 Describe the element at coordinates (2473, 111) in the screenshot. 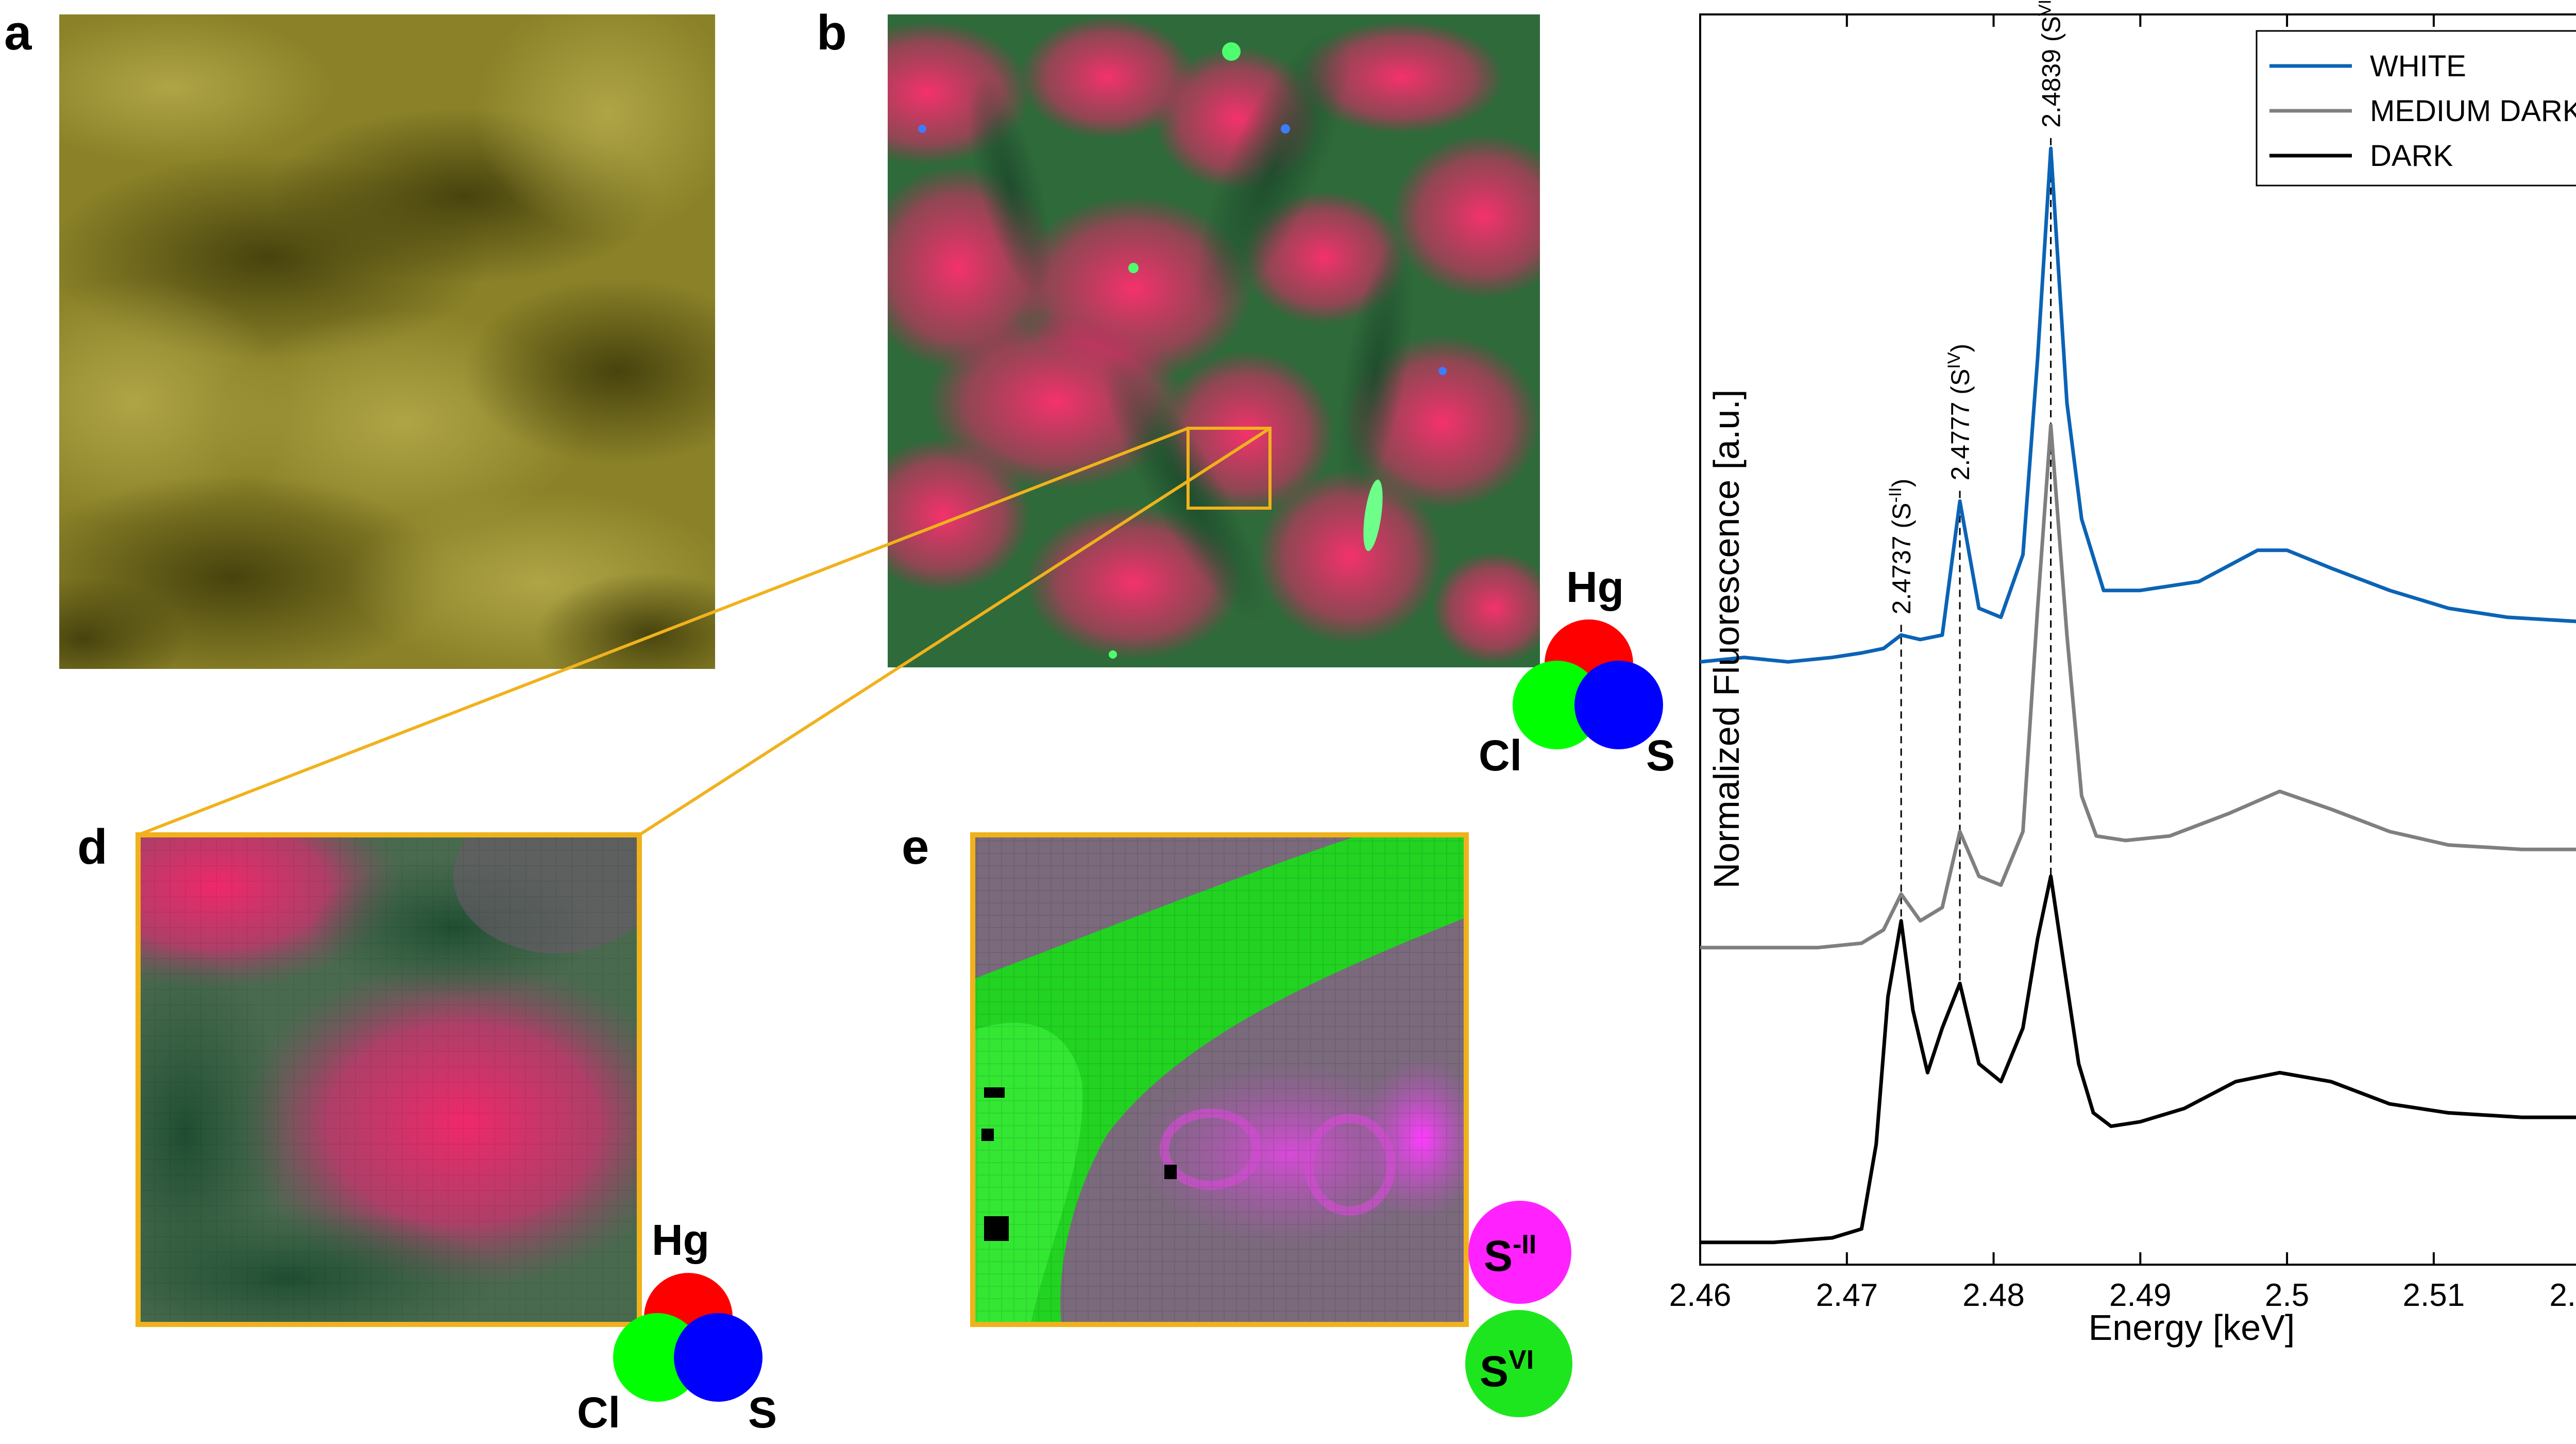

I see `legend-label-medium-dark: MEDIUM DARK` at that location.